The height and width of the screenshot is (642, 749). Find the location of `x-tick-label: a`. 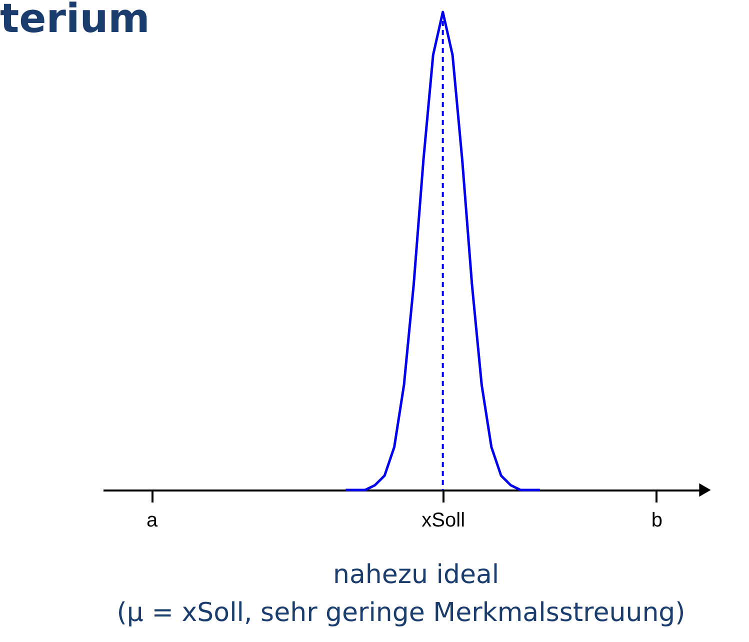

x-tick-label: a is located at coordinates (152, 521).